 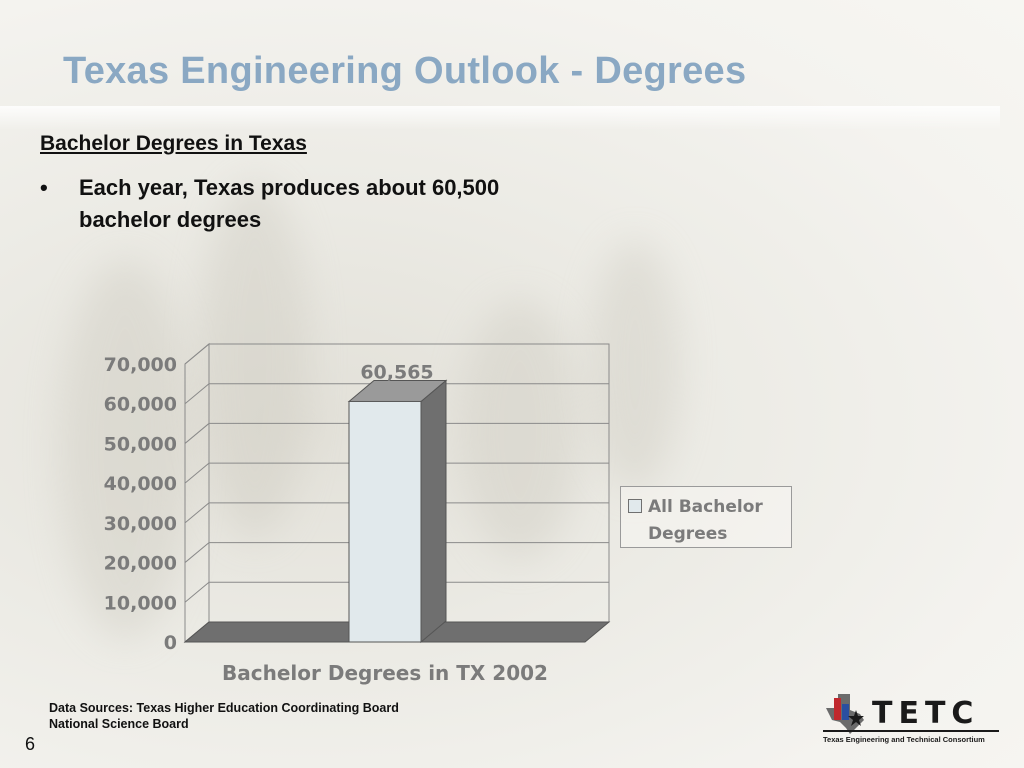 I want to click on x-axis-label: Bachelor Degrees in TX 2002, so click(x=385, y=673).